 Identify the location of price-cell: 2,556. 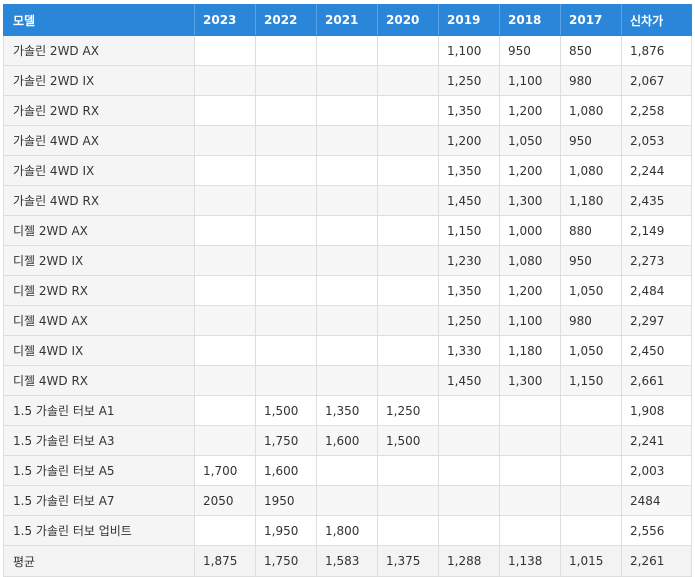
(656, 530).